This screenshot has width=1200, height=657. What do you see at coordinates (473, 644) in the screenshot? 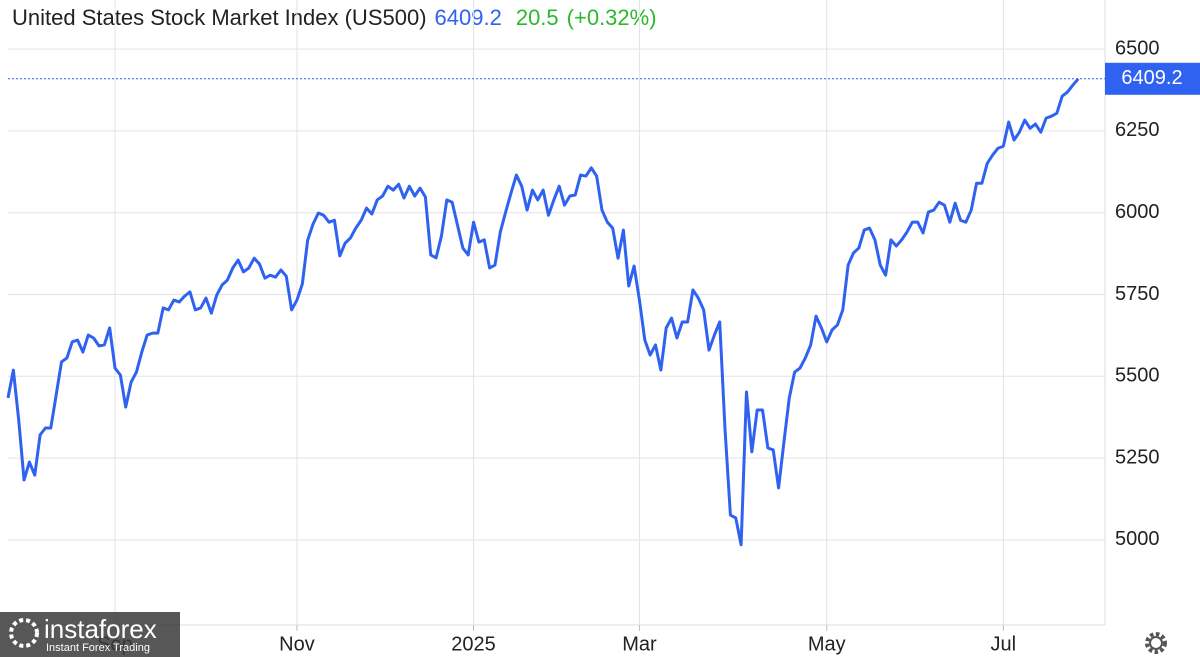
I see `x-tick-label: 2025` at bounding box center [473, 644].